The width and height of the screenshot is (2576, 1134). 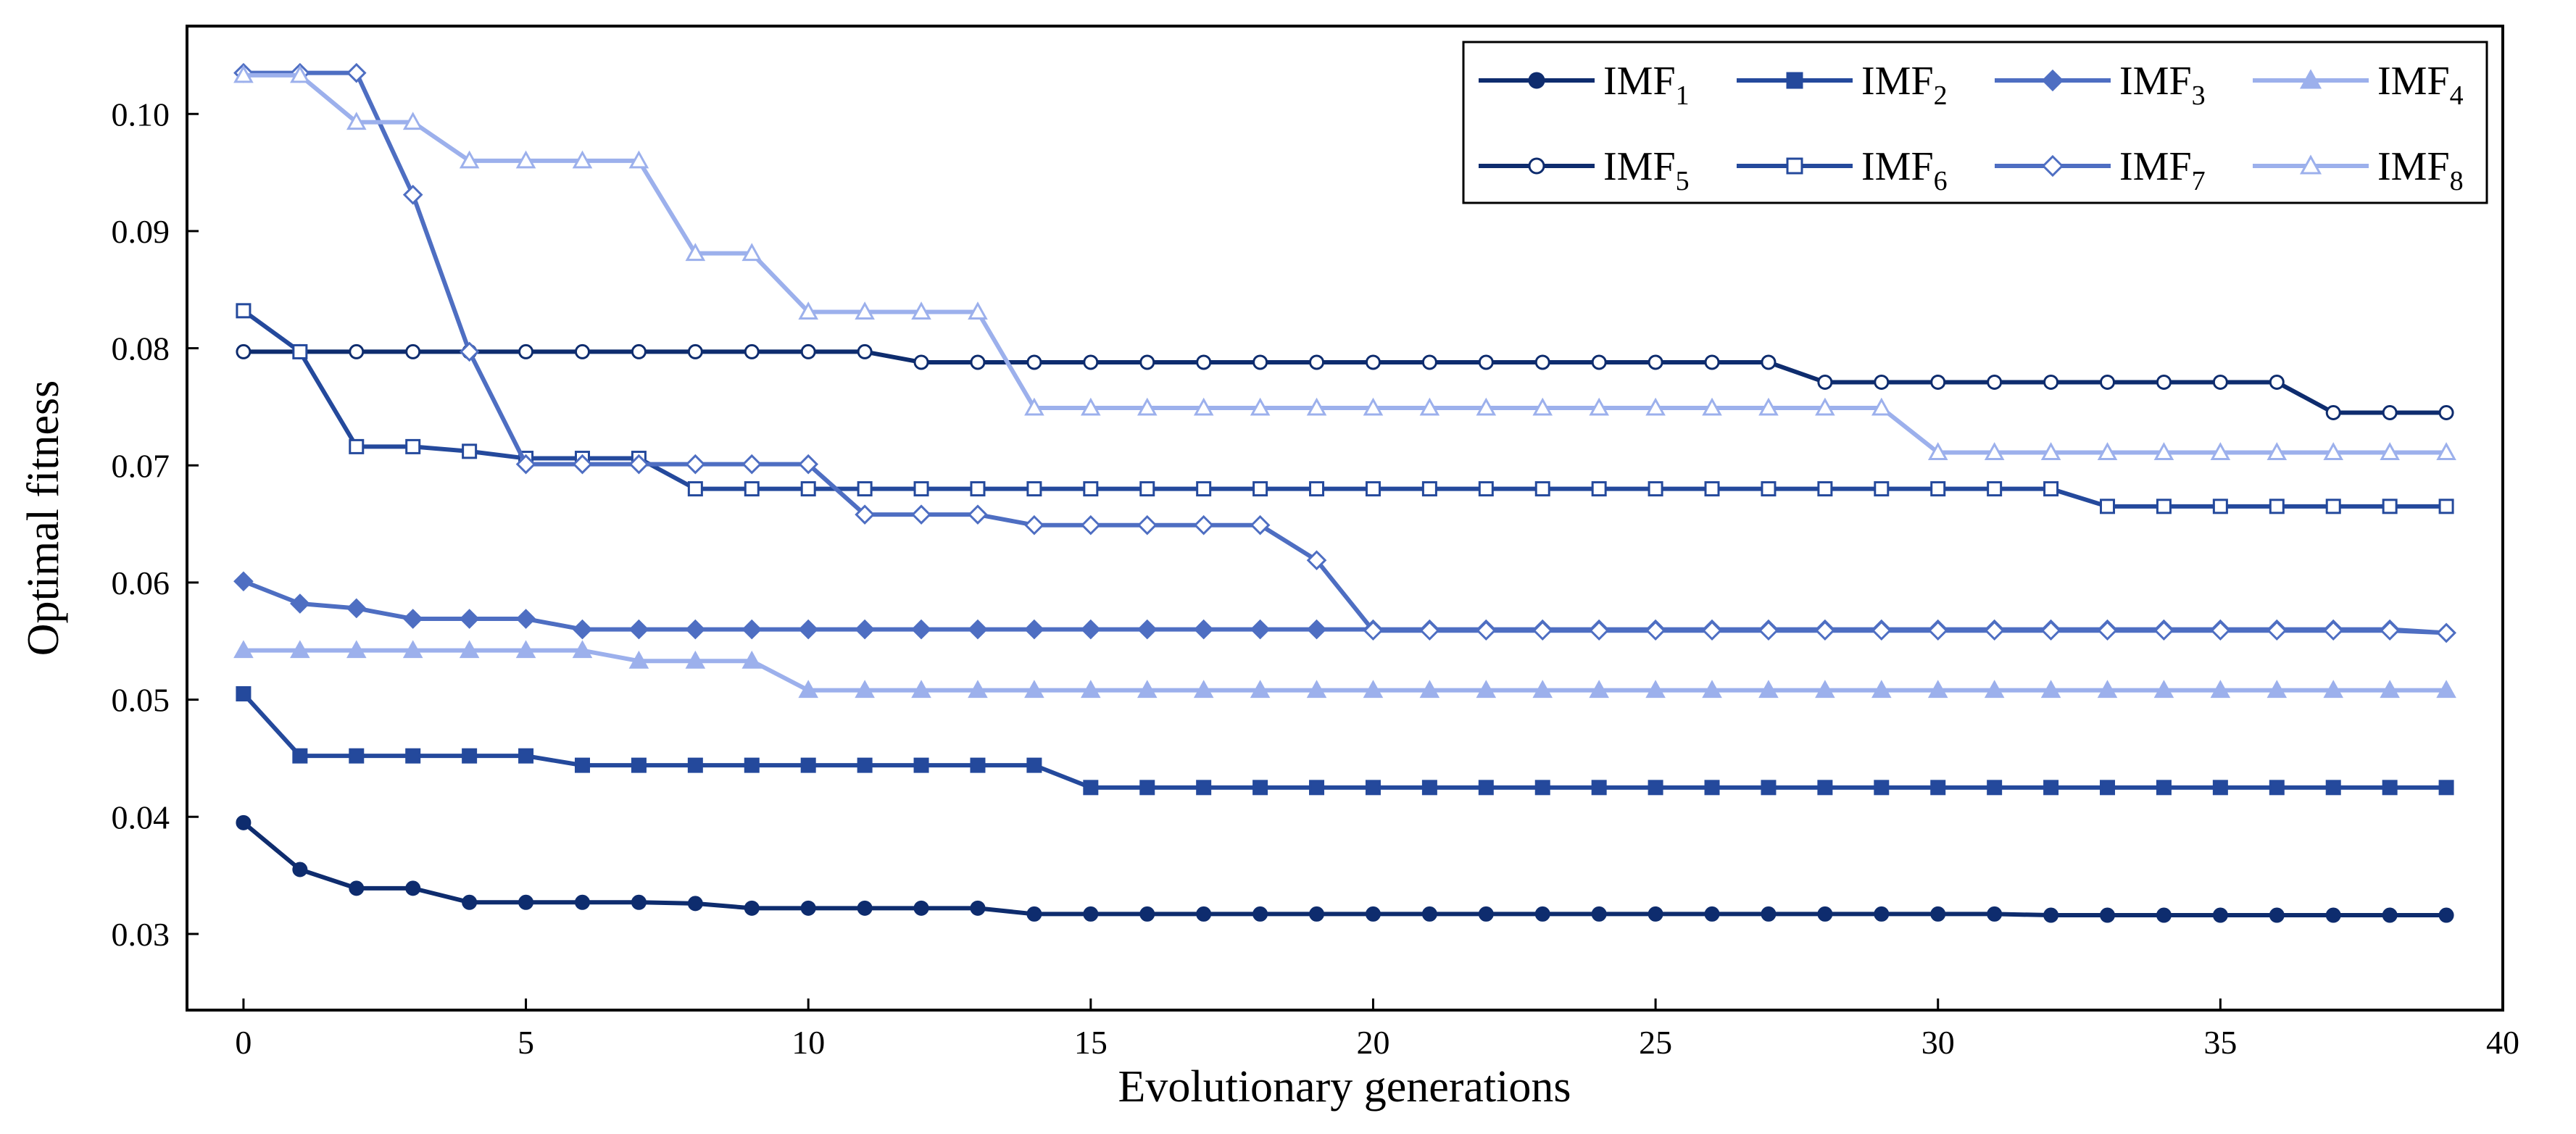 What do you see at coordinates (1345, 741) in the screenshot?
I see `series-imf2` at bounding box center [1345, 741].